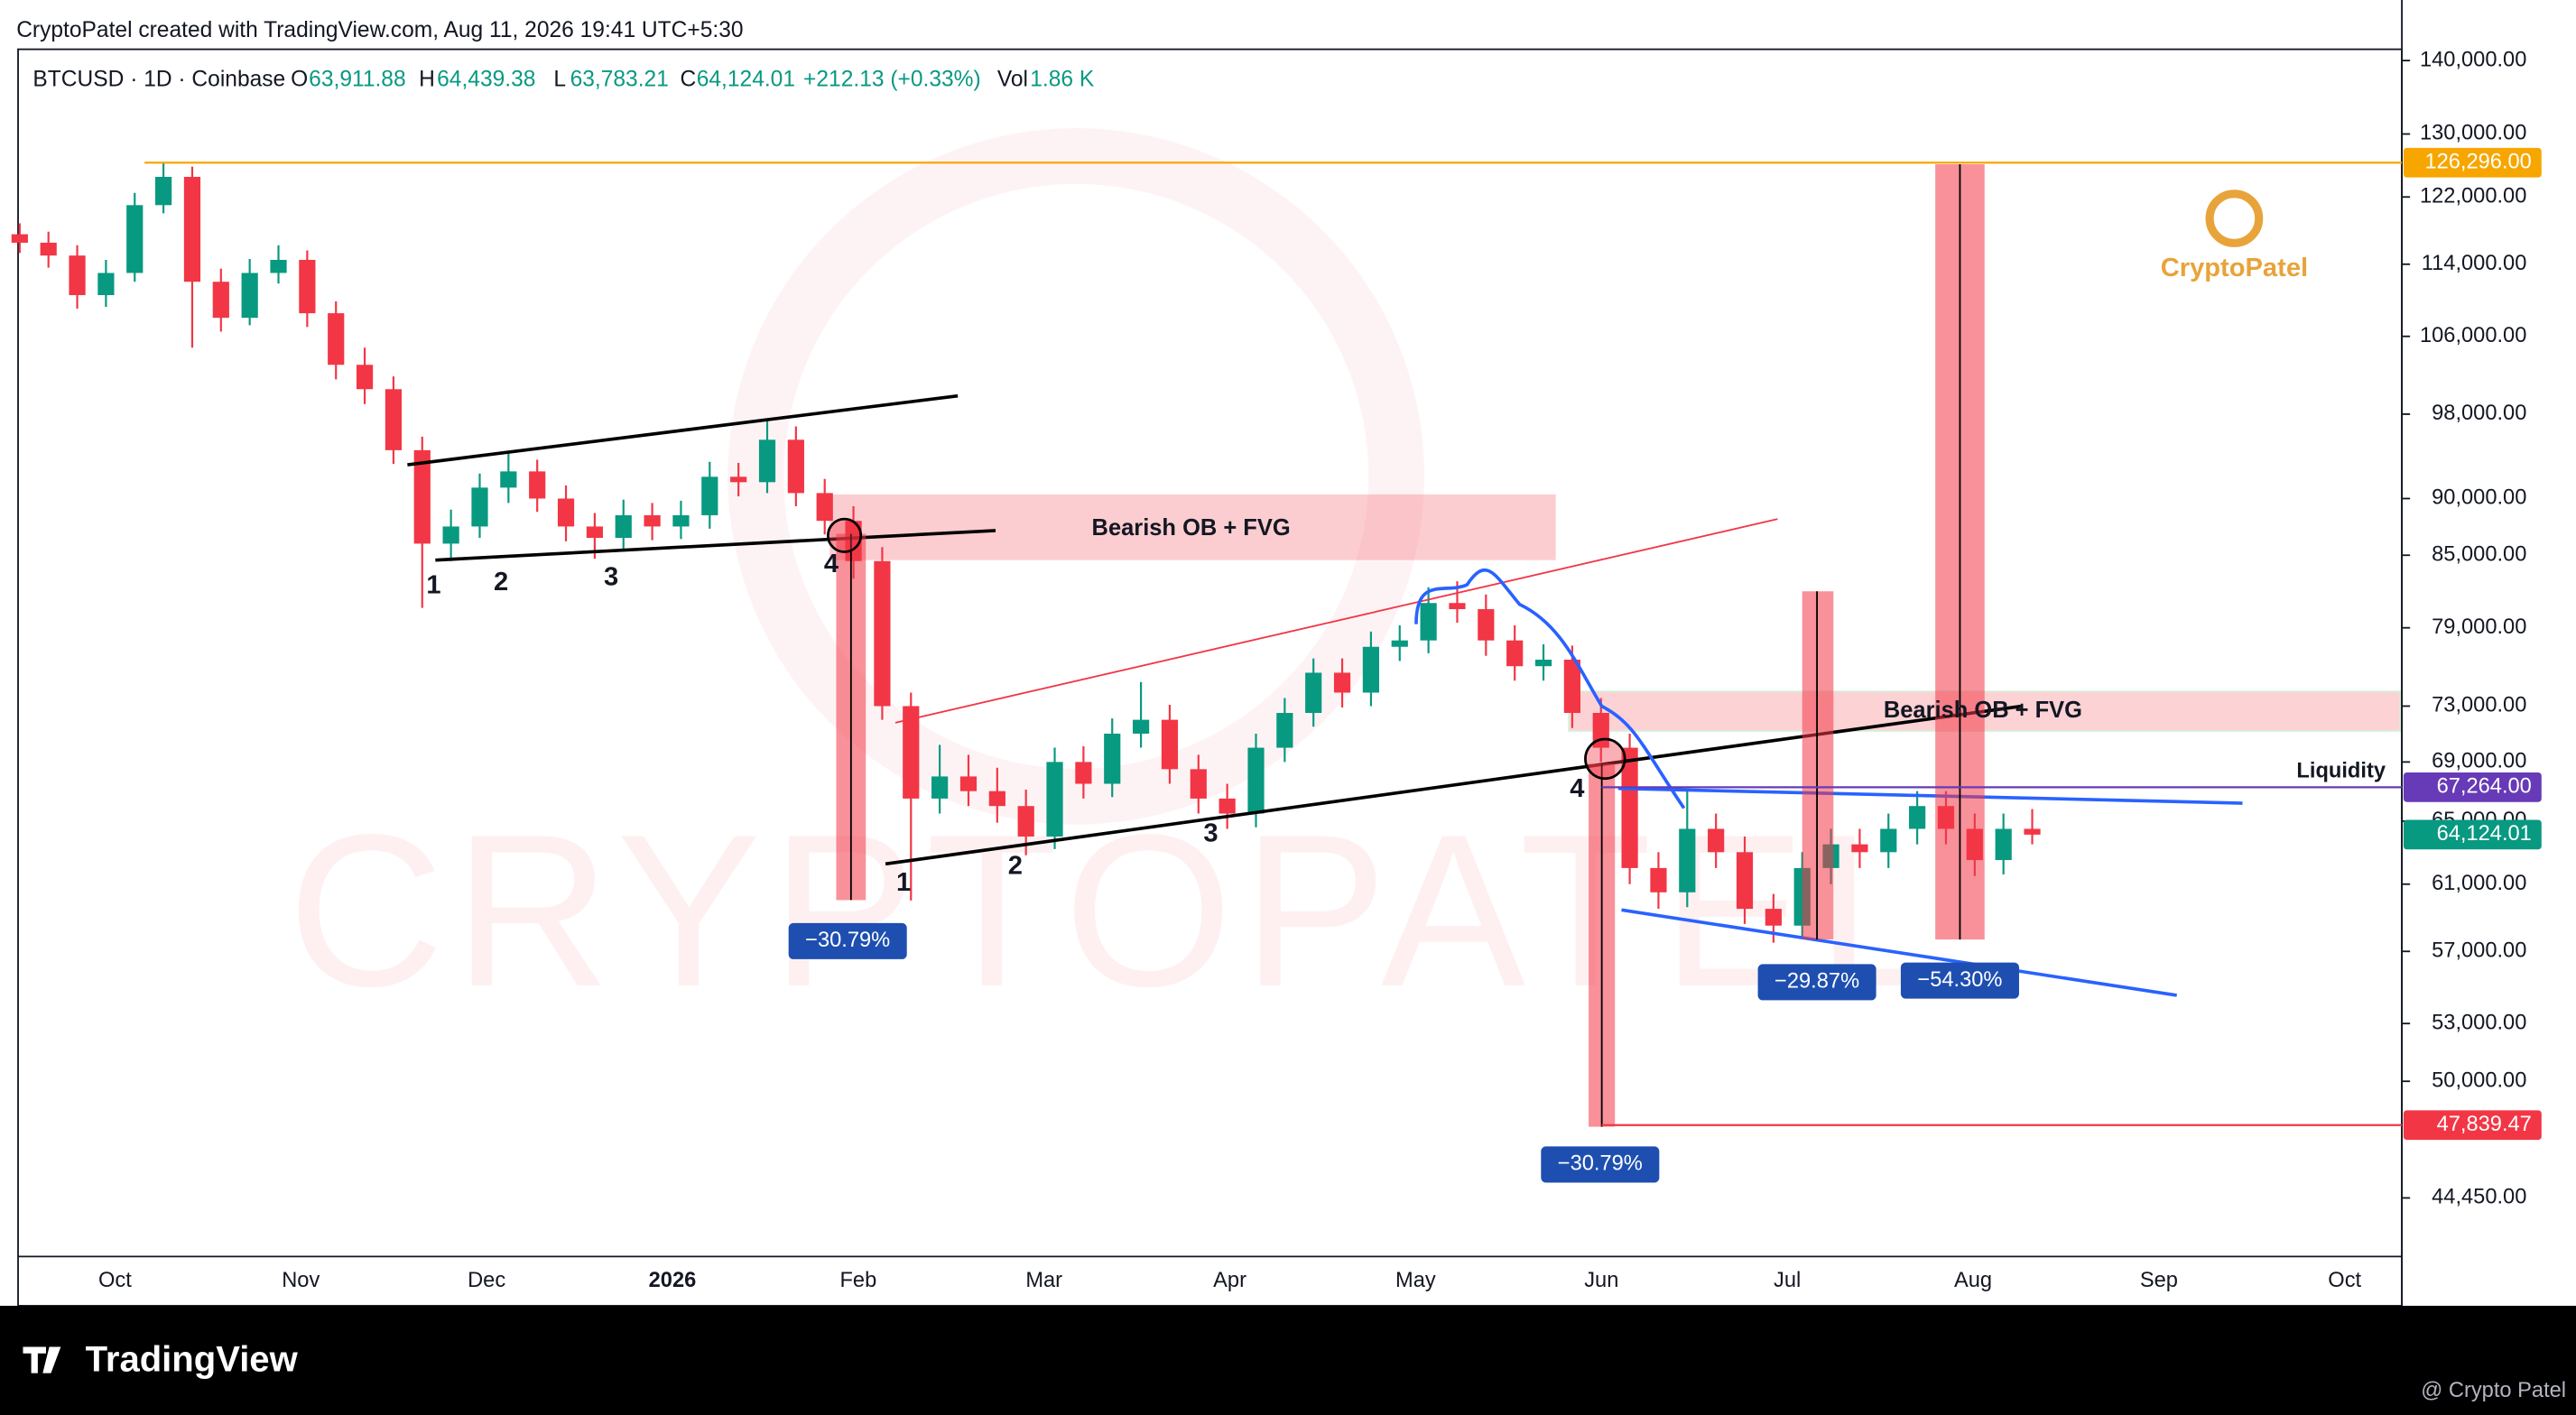 This screenshot has height=1415, width=2576. I want to click on y-tick-label: 130,000.00, so click(2473, 133).